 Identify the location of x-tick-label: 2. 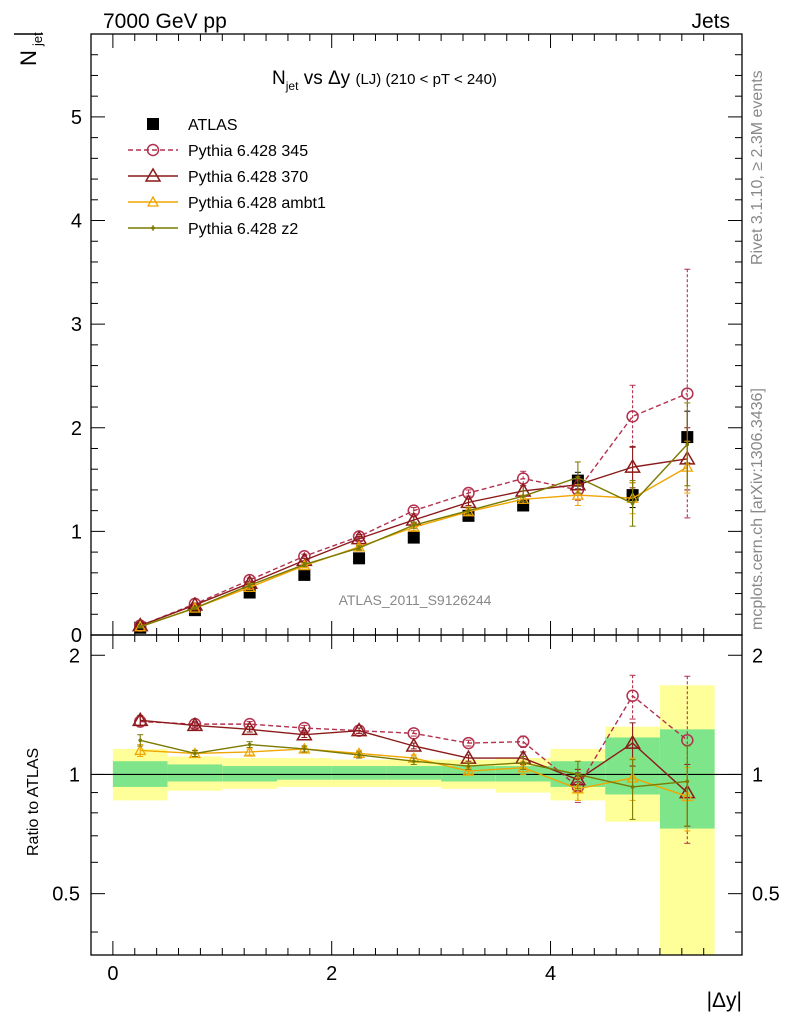
(331, 974).